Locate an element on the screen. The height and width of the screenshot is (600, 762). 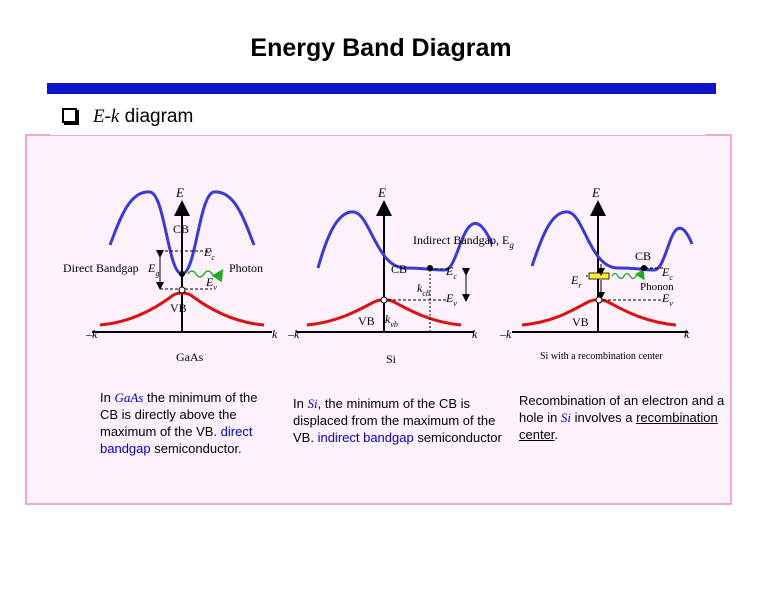
si-indirect-bandgap-label: Indirect Bandgap, Eg is located at coordinates (463, 241).